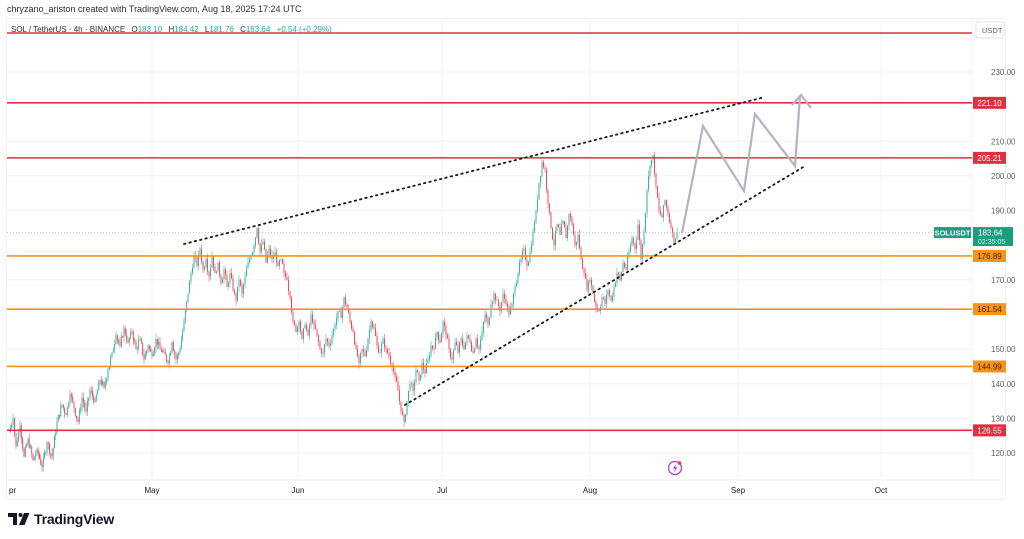  I want to click on current-price-text: 183.64, so click(990, 233).